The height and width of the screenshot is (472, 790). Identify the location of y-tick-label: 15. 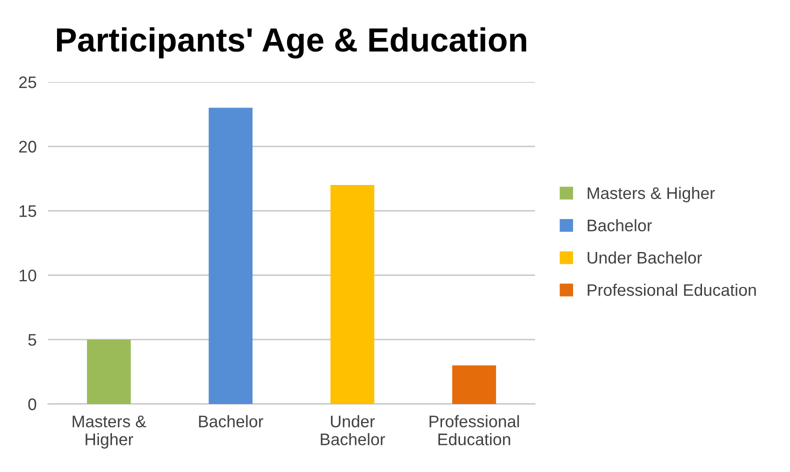
(28, 211).